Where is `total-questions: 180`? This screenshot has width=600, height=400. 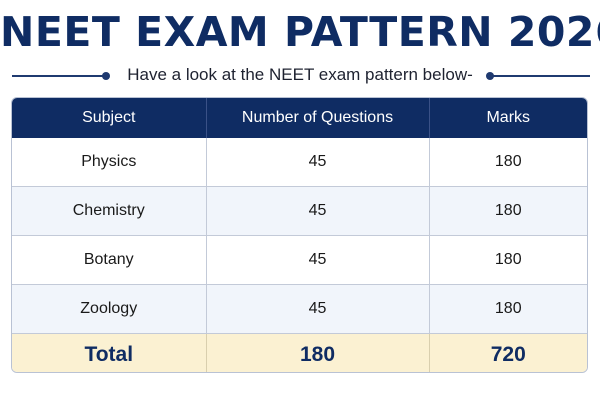 total-questions: 180 is located at coordinates (318, 352).